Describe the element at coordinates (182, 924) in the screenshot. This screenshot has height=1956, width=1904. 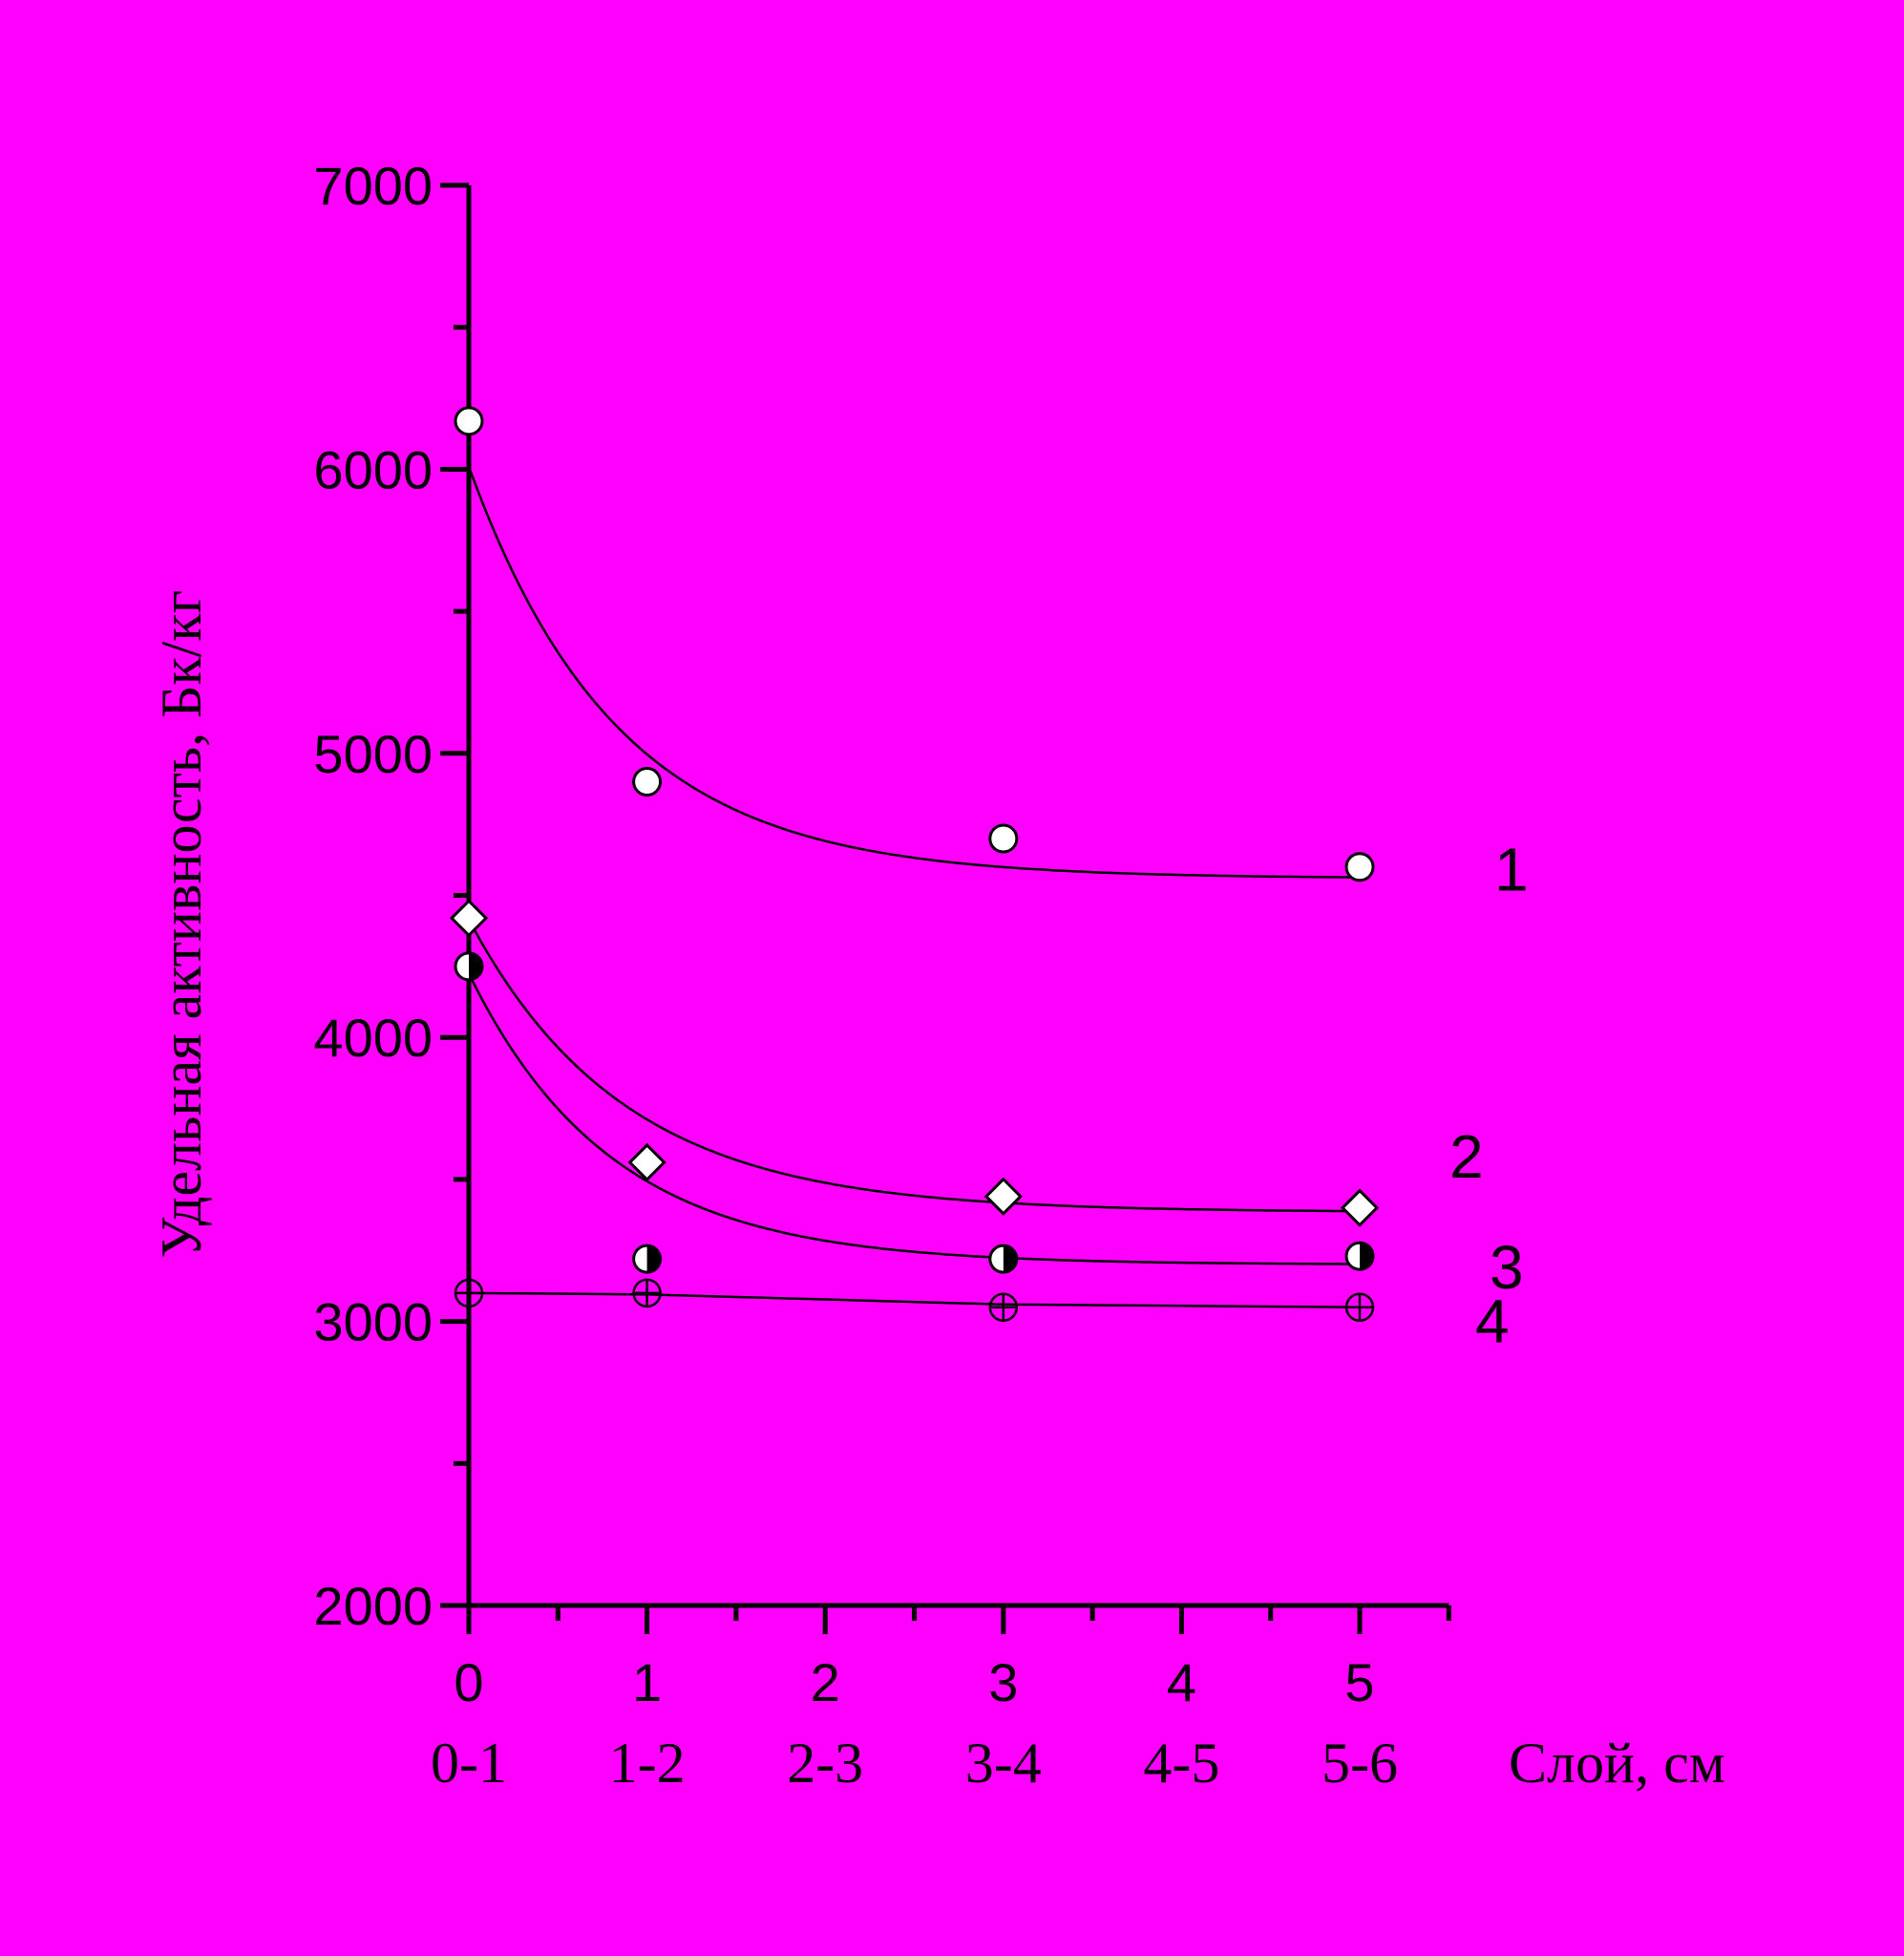
I see `y-axis-title: Удельная активность, Бк/кг` at that location.